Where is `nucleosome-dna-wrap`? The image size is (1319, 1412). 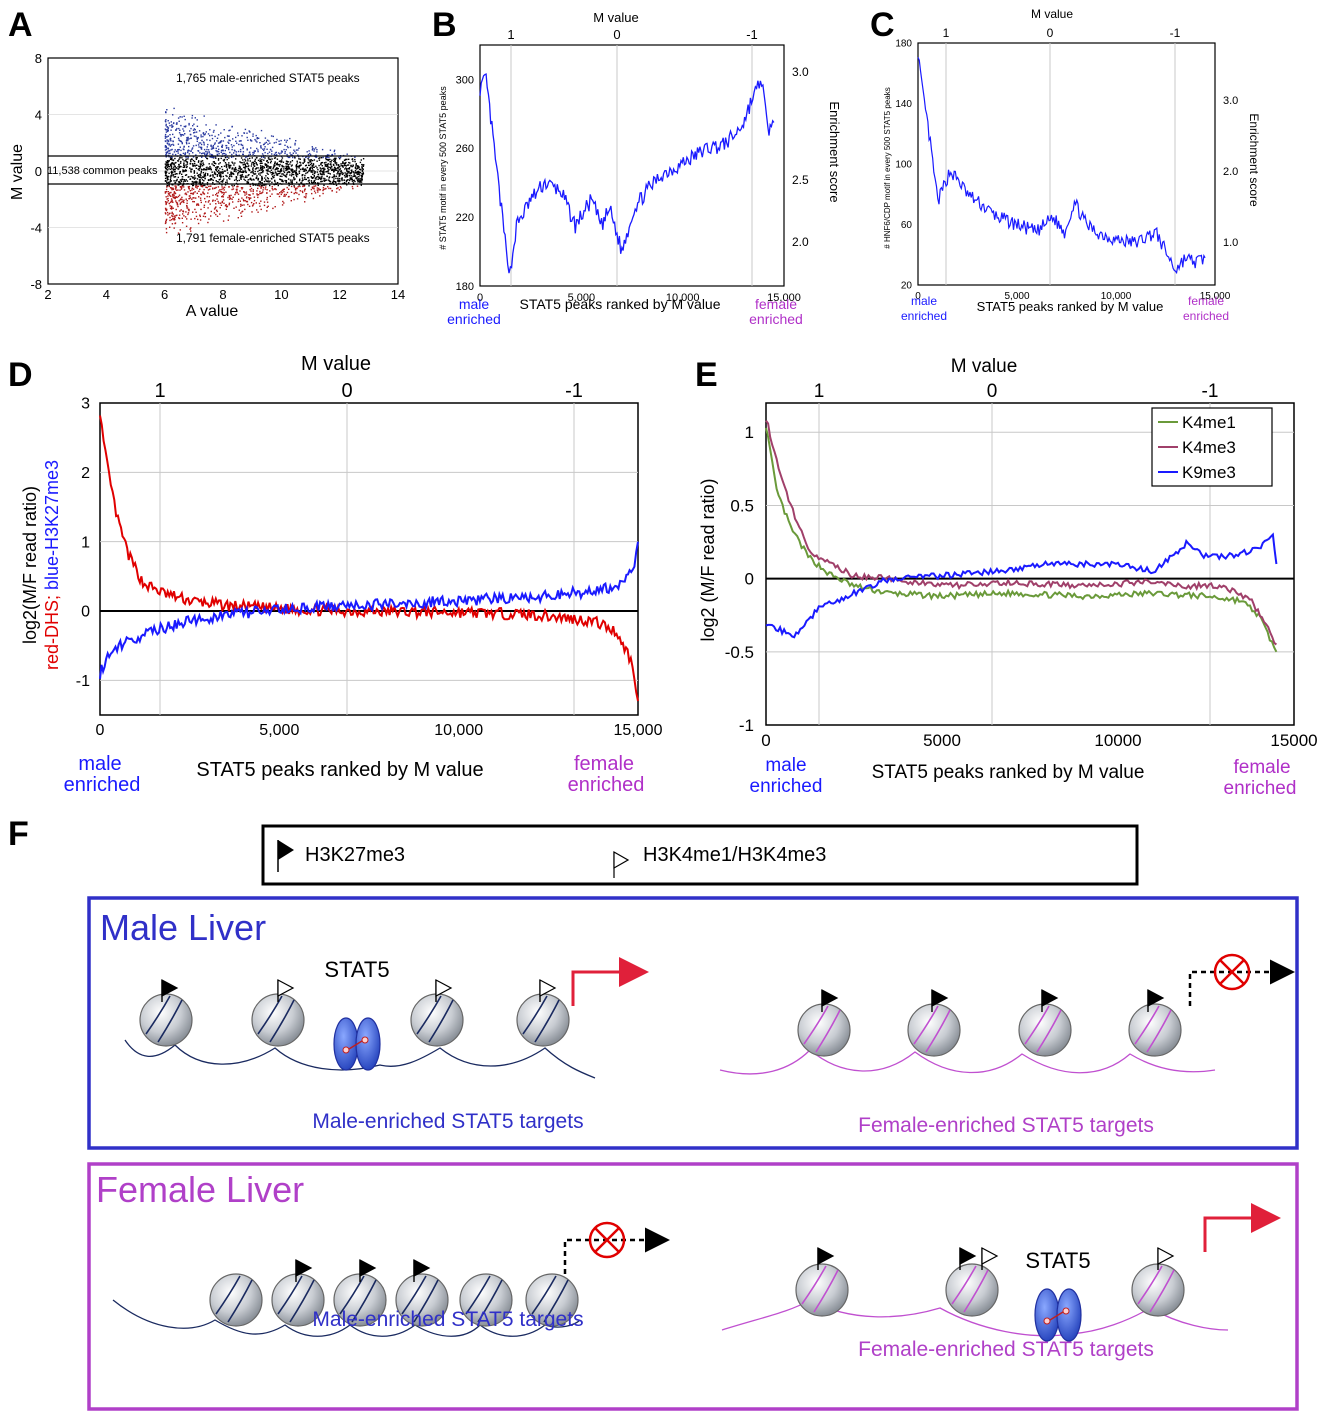 nucleosome-dna-wrap is located at coordinates (926, 1025).